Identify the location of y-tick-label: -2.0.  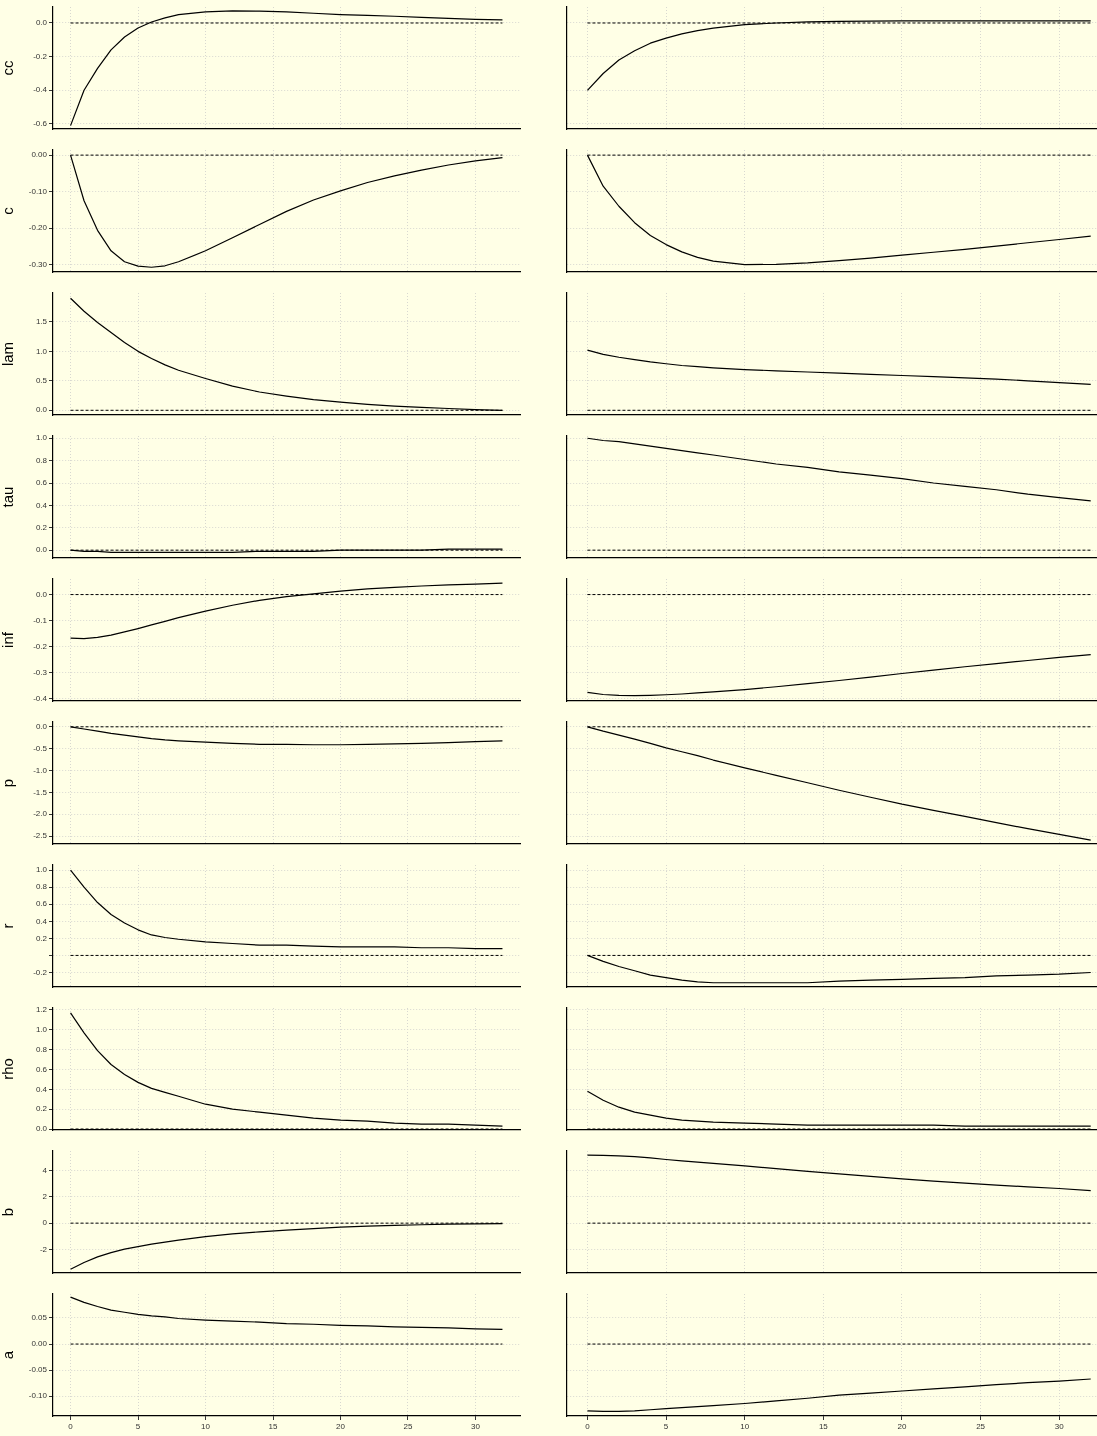
(40, 814).